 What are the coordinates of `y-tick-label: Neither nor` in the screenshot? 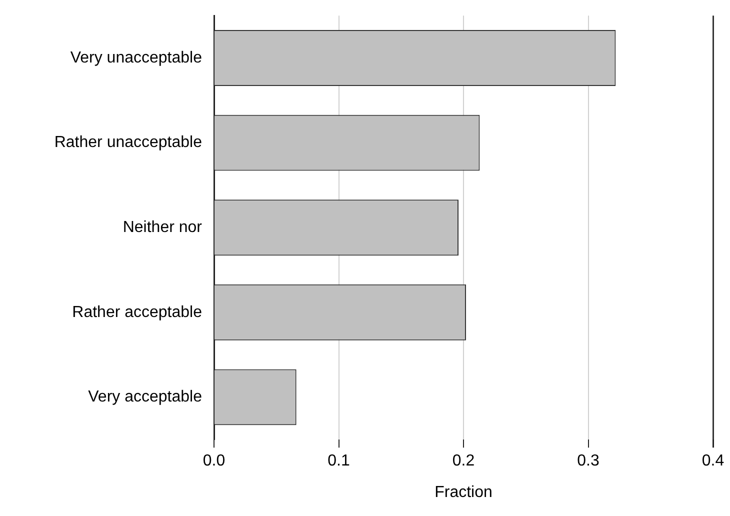 It's located at (162, 227).